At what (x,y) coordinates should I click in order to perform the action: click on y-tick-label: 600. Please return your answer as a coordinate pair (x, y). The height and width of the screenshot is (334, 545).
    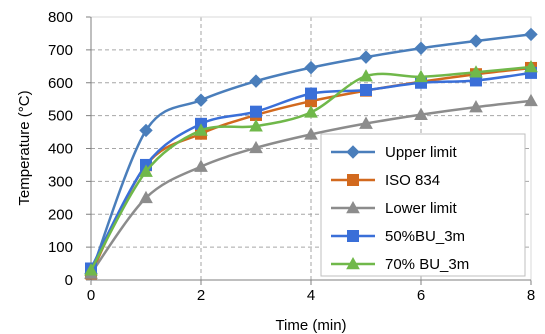
    Looking at the image, I should click on (60, 83).